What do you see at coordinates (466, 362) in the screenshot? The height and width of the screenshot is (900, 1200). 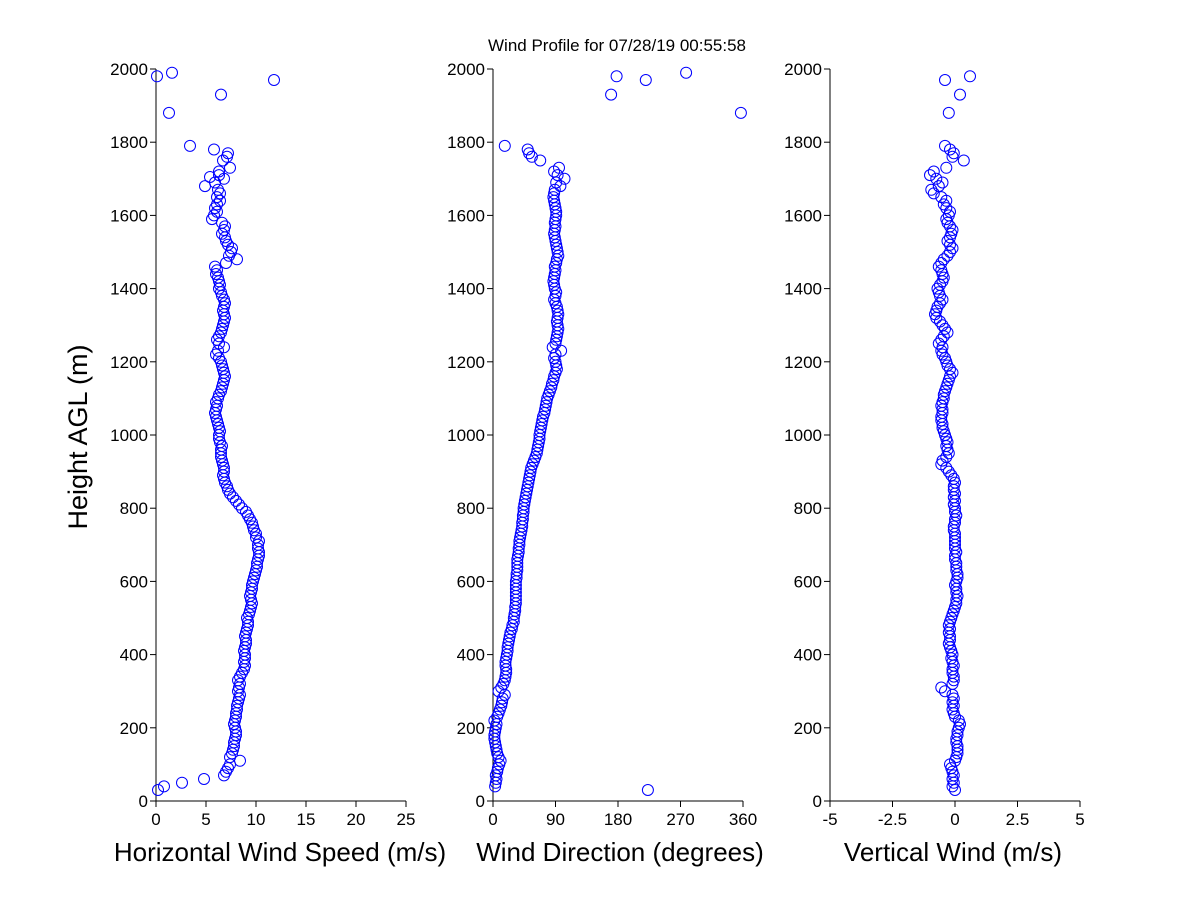 I see `y-tick-label: 1200` at bounding box center [466, 362].